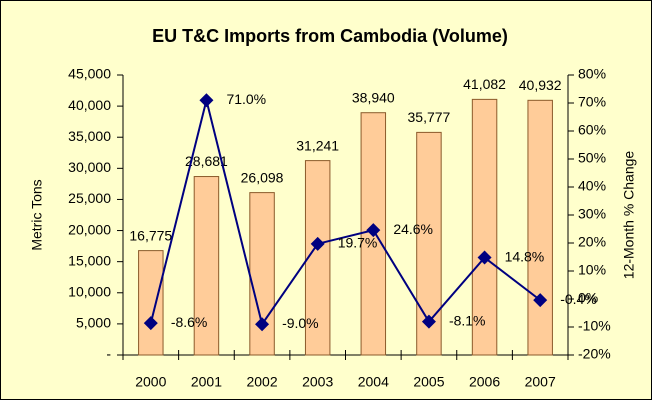 The image size is (652, 400). Describe the element at coordinates (89, 136) in the screenshot. I see `y-tick-label: 35,000` at that location.